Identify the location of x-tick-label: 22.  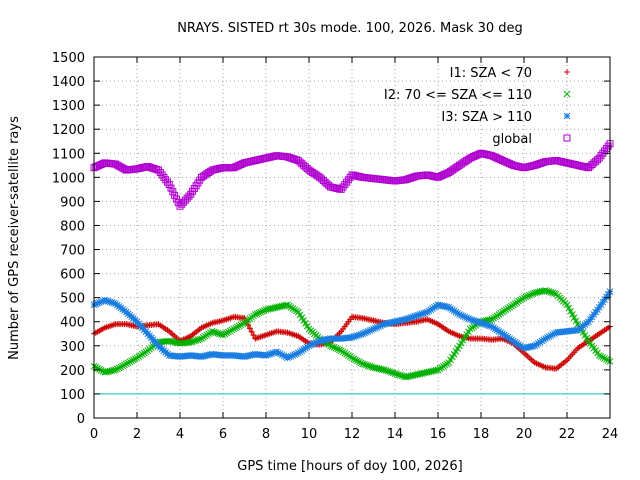
(567, 434).